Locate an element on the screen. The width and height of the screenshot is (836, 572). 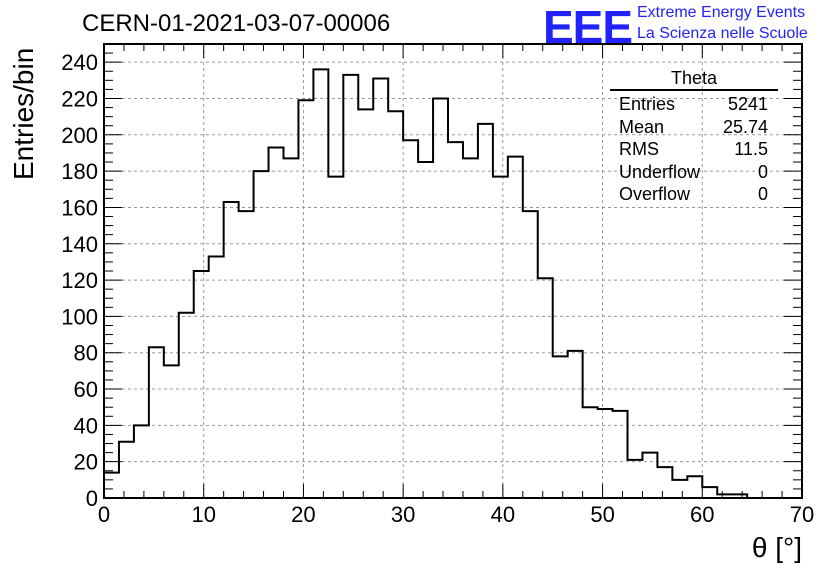
y-tick-label: 240 is located at coordinates (79, 62).